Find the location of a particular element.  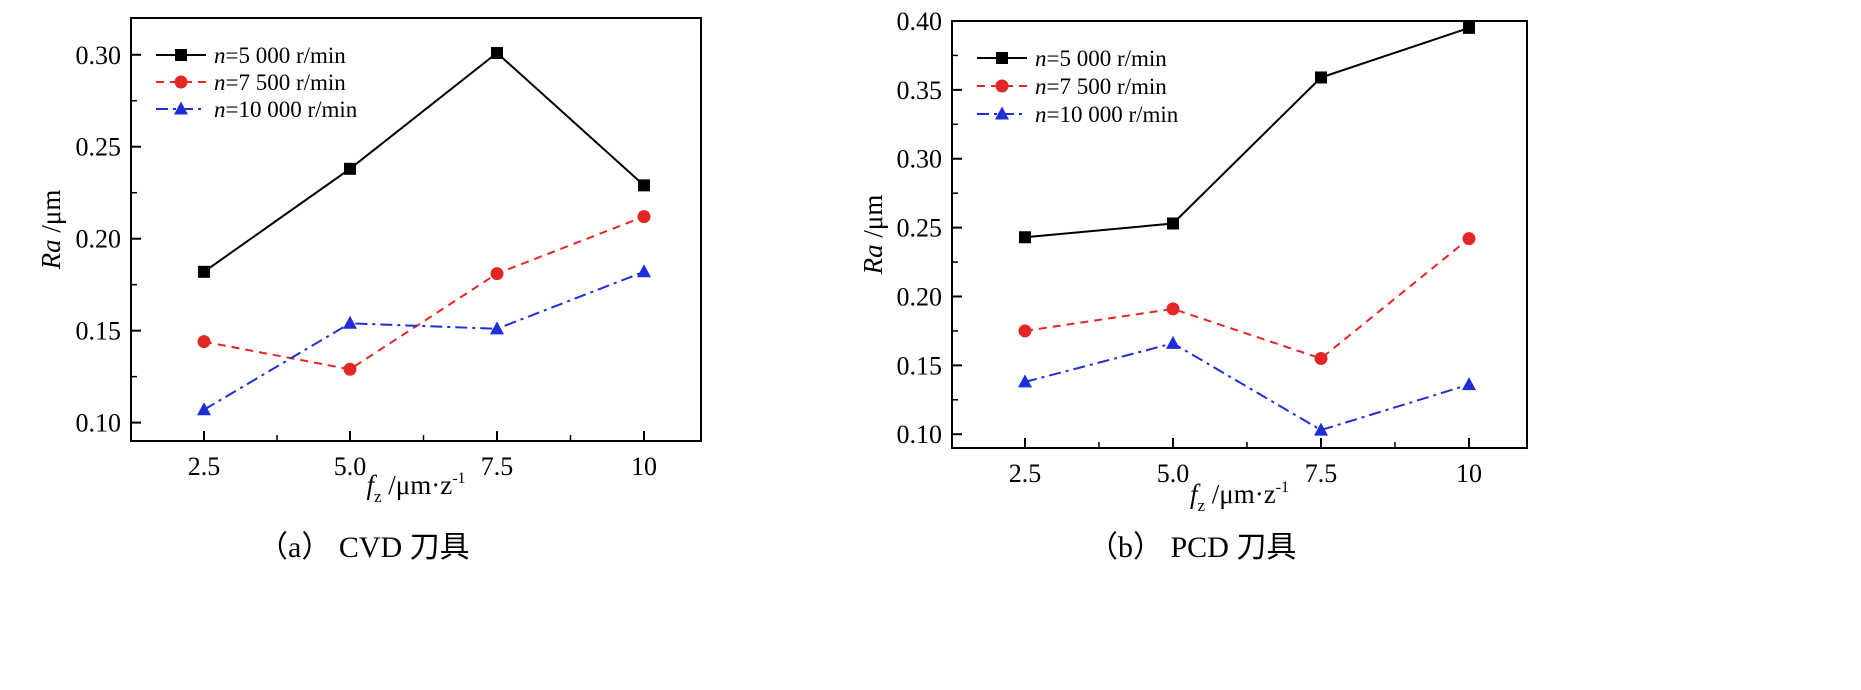

panel-caption: （a） CVD 刀具 is located at coordinates (364, 547).